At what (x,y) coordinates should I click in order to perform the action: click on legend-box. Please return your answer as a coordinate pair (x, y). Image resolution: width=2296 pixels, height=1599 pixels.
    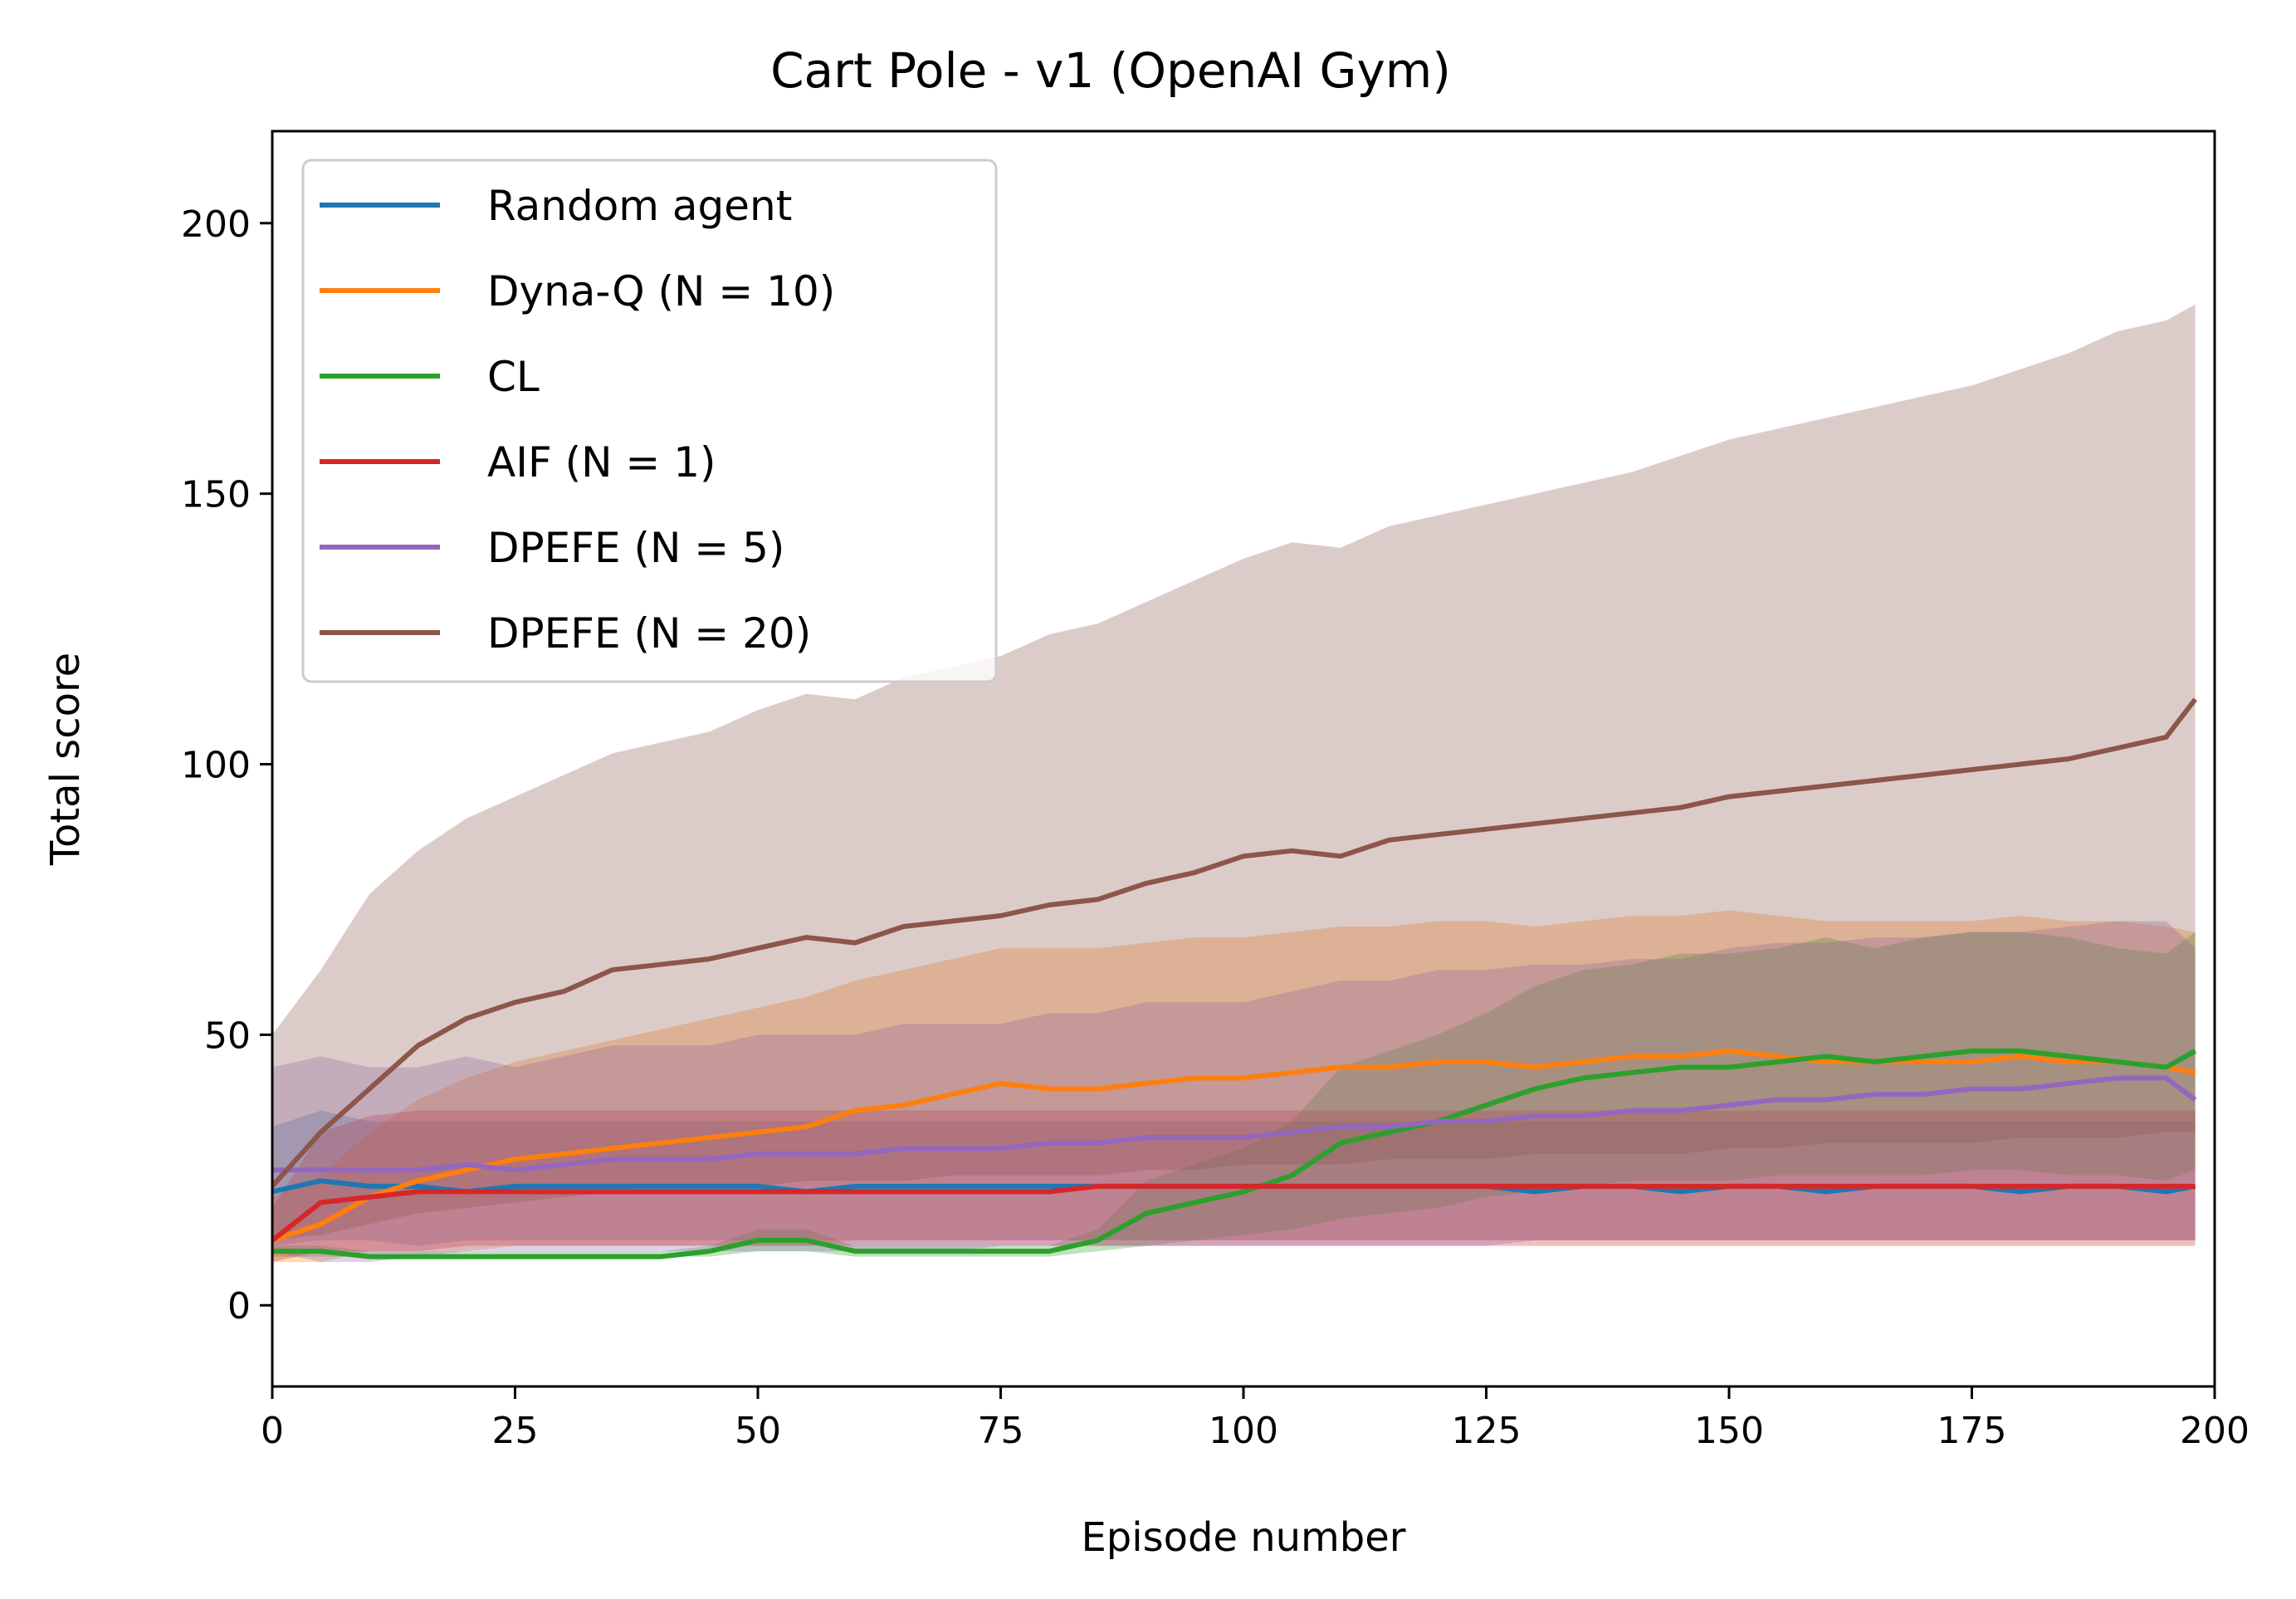
    Looking at the image, I should click on (649, 421).